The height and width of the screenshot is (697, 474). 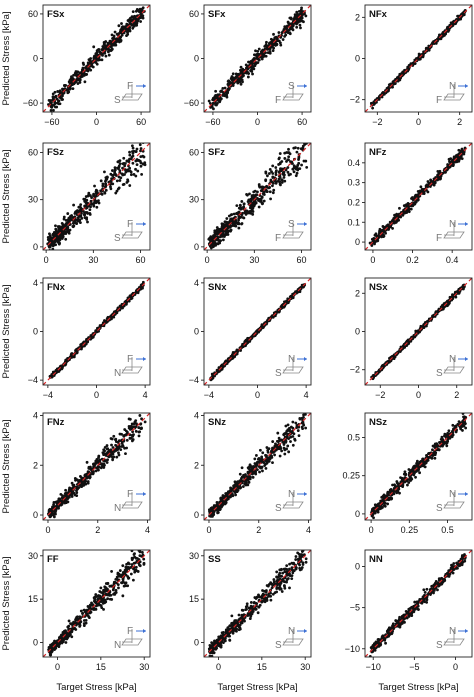 What do you see at coordinates (291, 366) in the screenshot?
I see `orientation-icon: NS` at bounding box center [291, 366].